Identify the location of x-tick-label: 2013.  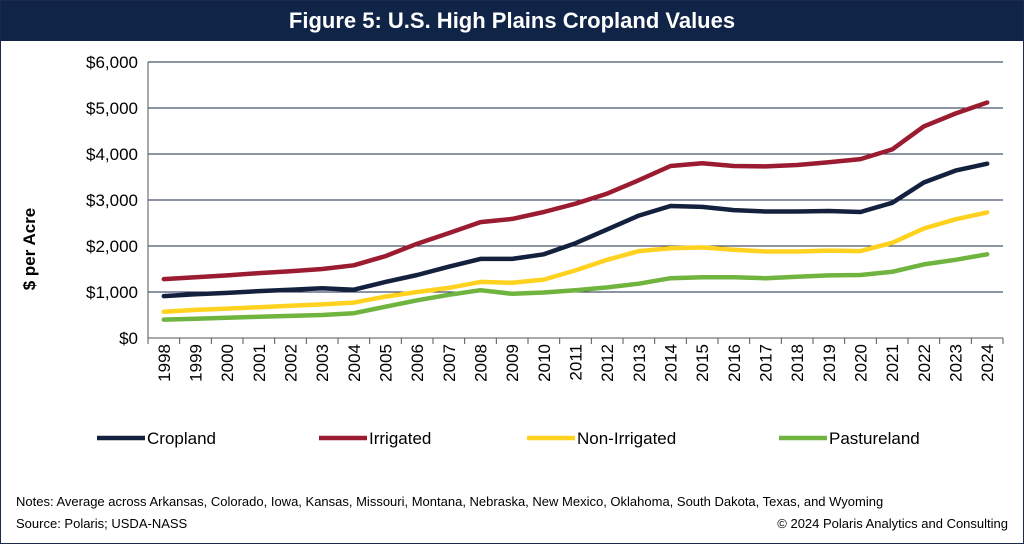
(639, 363).